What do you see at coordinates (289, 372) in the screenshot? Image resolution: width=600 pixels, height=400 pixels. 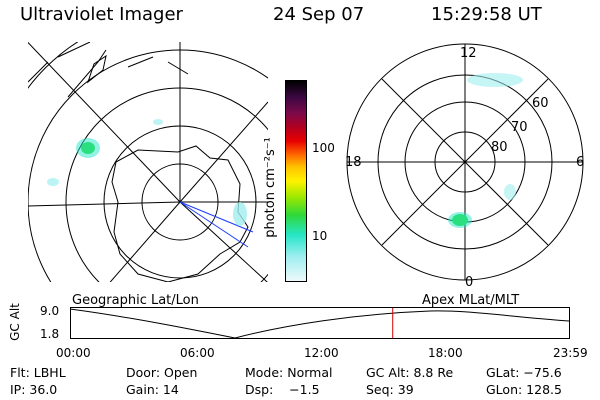 I see `mode-info: Mode: Normal` at bounding box center [289, 372].